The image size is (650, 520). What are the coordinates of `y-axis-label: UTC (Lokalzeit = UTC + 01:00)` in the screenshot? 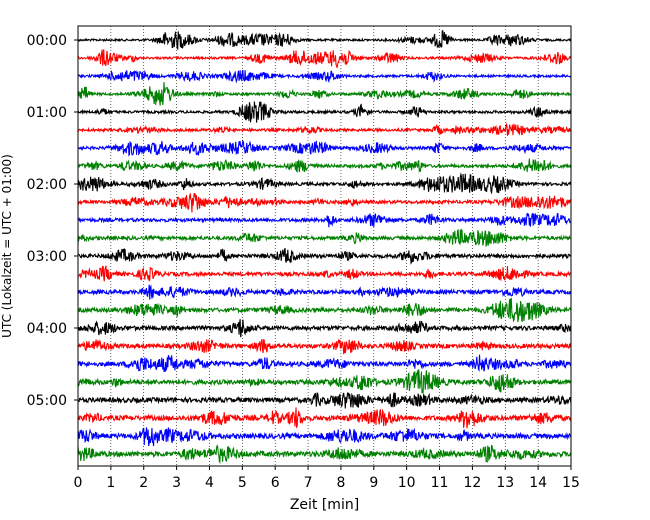 It's located at (7, 246).